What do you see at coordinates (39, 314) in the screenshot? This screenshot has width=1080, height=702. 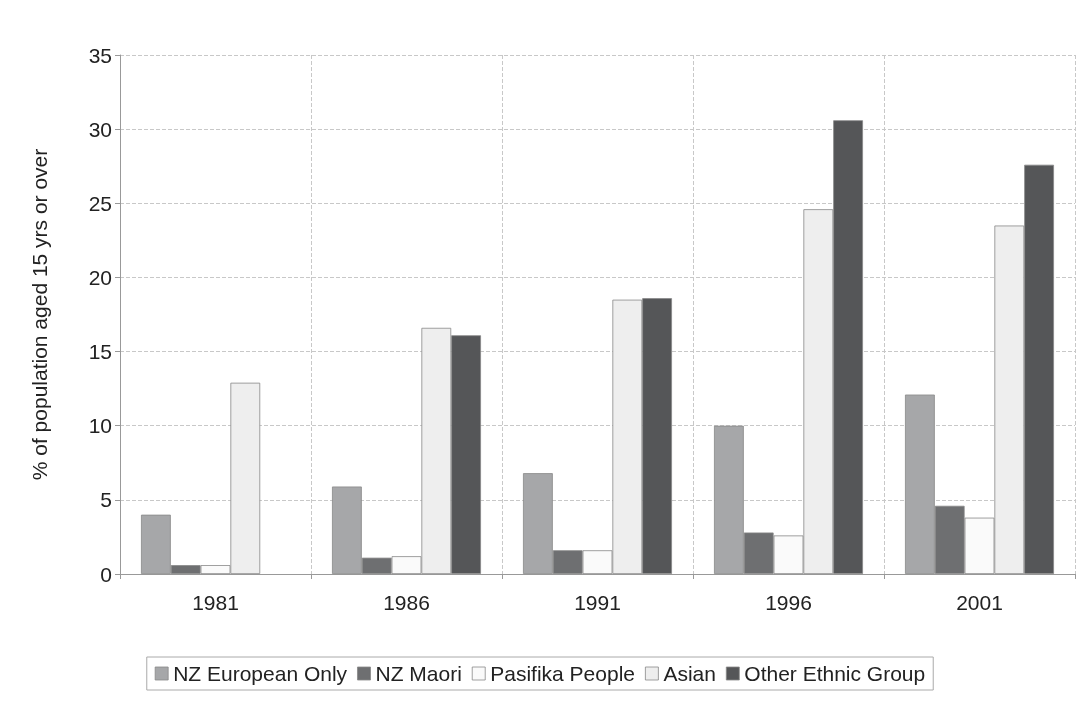 I see `y-axis-title: % of population aged 15 yrs or over` at bounding box center [39, 314].